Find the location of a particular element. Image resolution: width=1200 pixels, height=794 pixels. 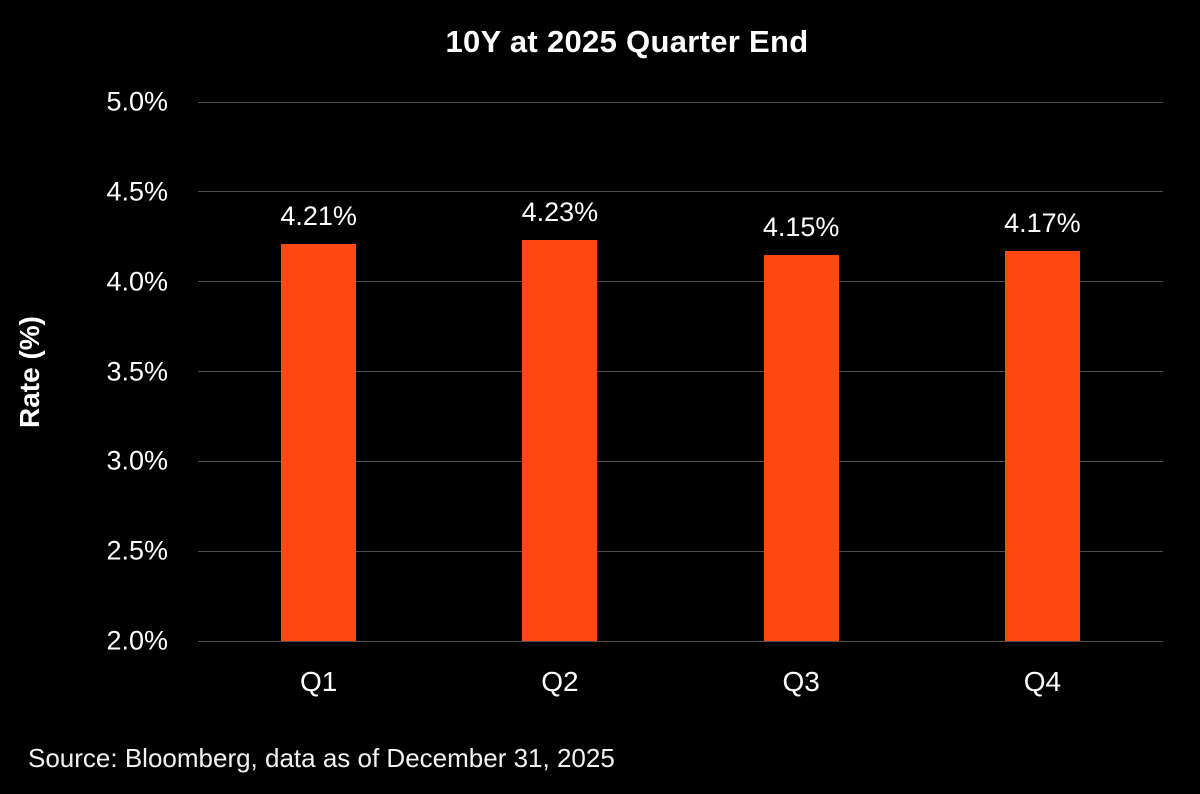

chart-title: 10Y at 2025 Quarter End is located at coordinates (627, 41).